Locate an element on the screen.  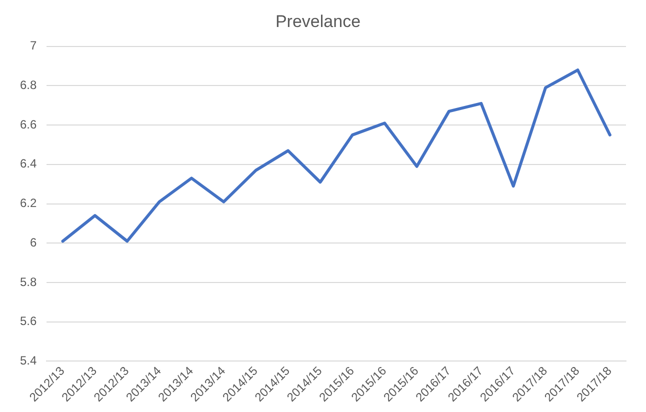
y-tick-label: 5.8 is located at coordinates (28, 281).